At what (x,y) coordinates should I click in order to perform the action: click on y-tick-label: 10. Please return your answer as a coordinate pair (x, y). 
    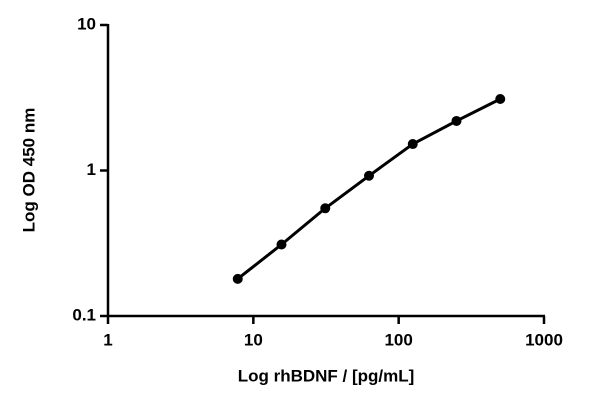
    Looking at the image, I should click on (86, 23).